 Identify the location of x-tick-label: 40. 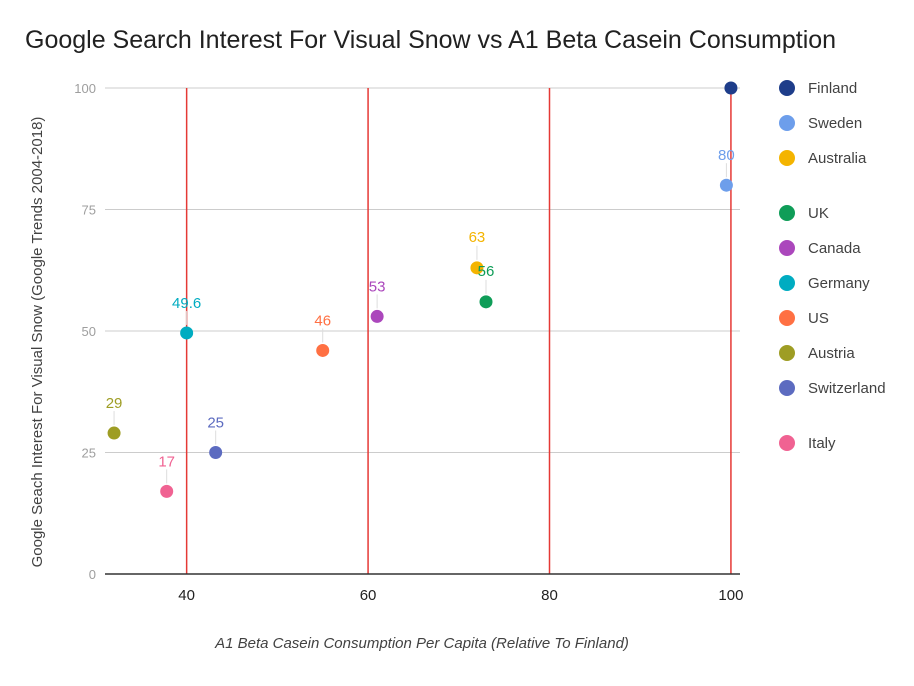
(186, 595).